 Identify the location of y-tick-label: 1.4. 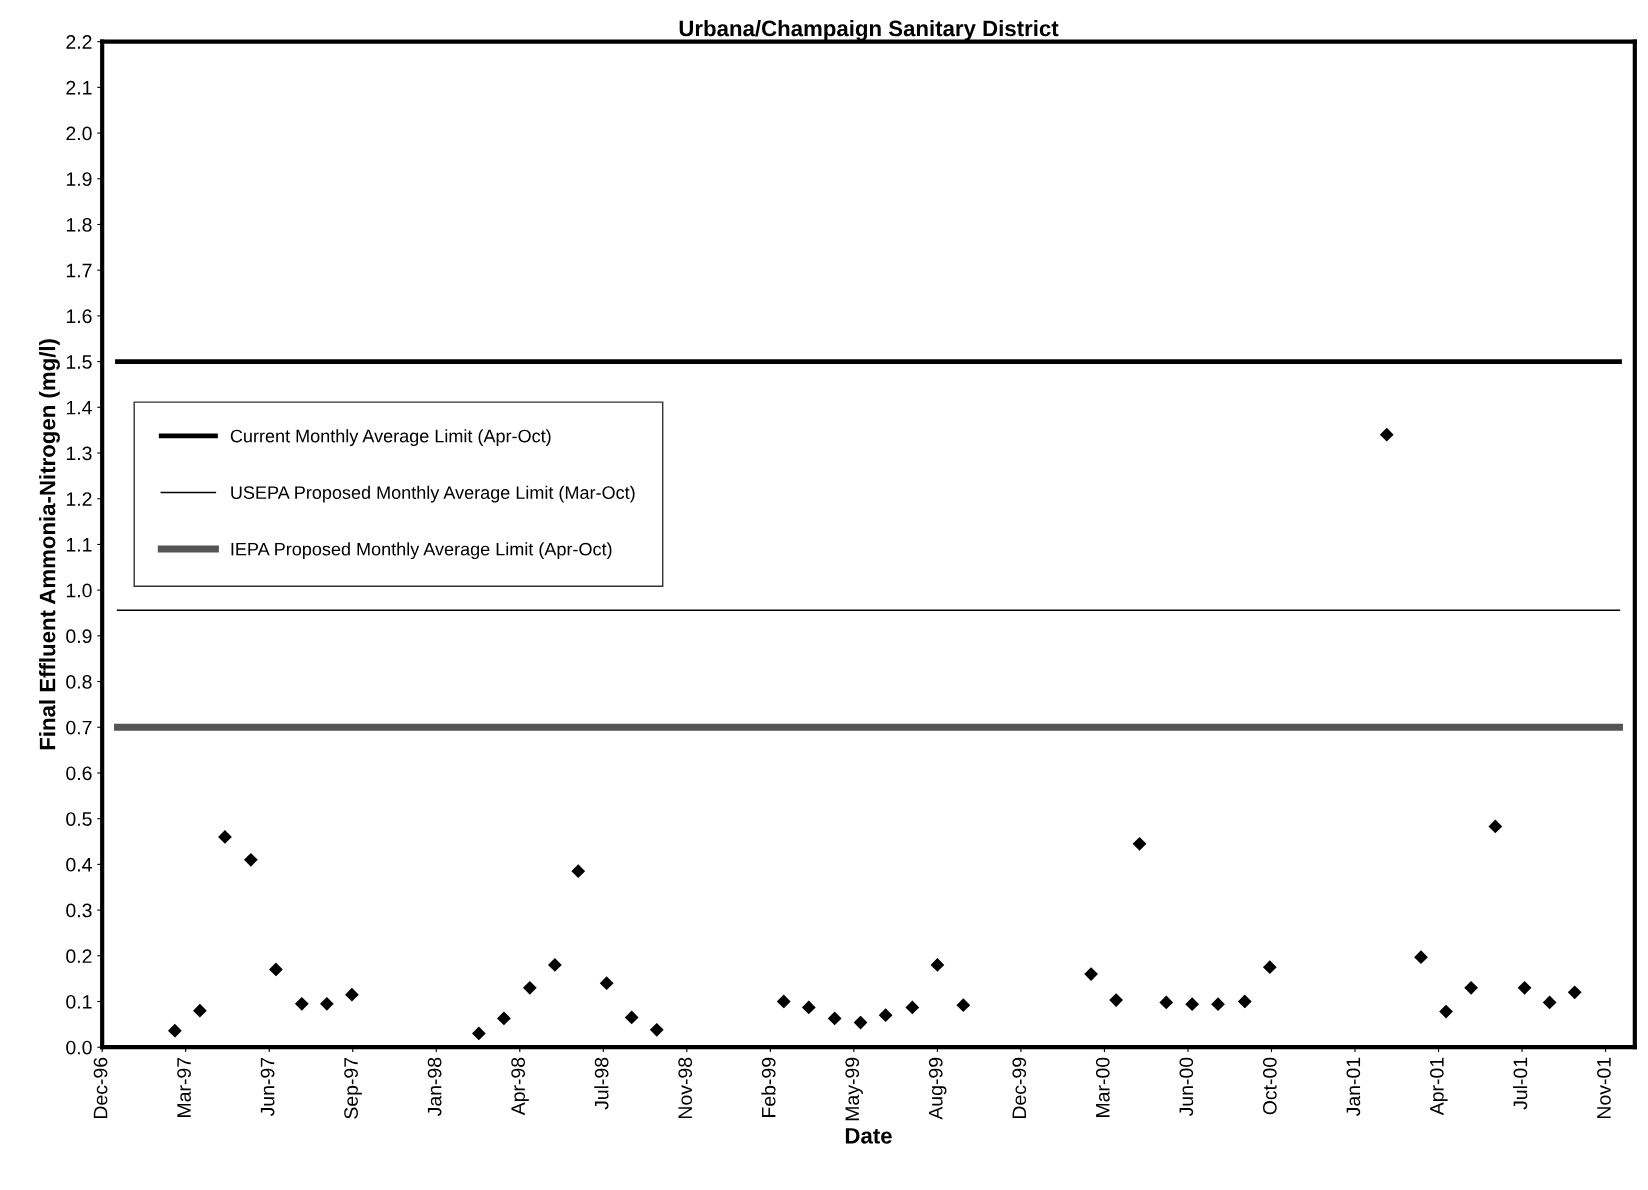
(79, 407).